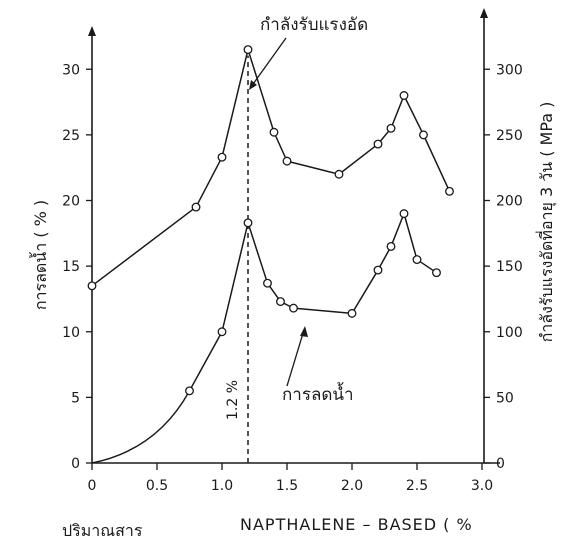  What do you see at coordinates (314, 25) in the screenshot?
I see `strength-annotation: กำลังรับแรงอัด` at bounding box center [314, 25].